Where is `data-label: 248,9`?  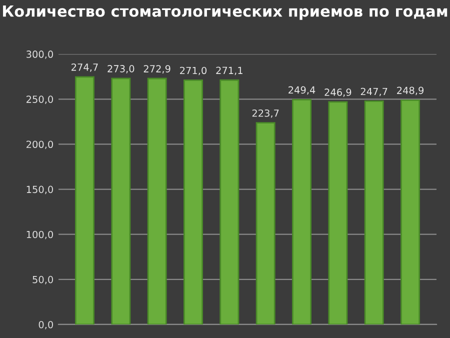 data-label: 248,9 is located at coordinates (410, 91).